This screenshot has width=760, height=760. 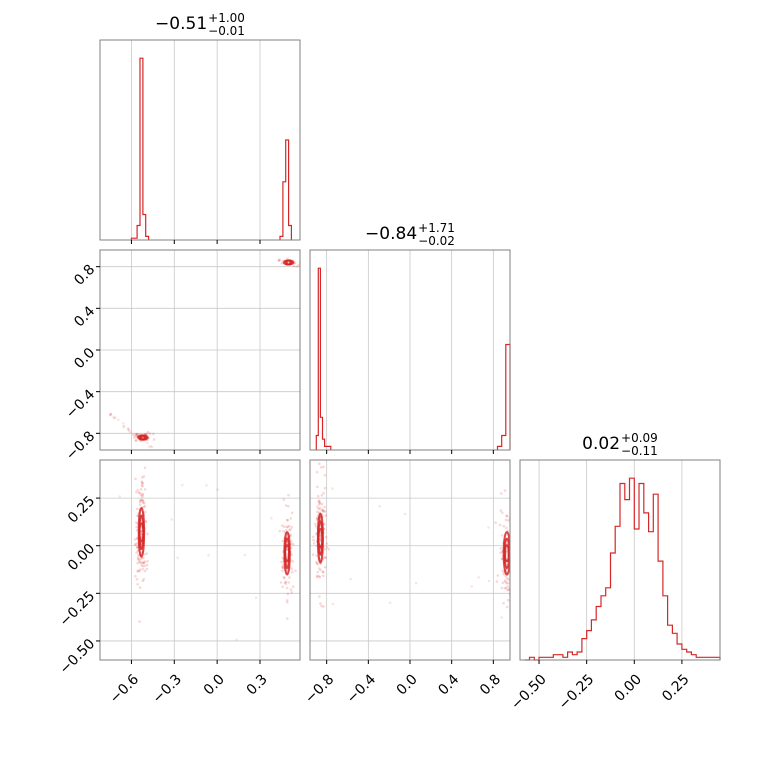 I want to click on hist-panel-2-title: 0.02+0.09 −0.11, so click(x=620, y=444).